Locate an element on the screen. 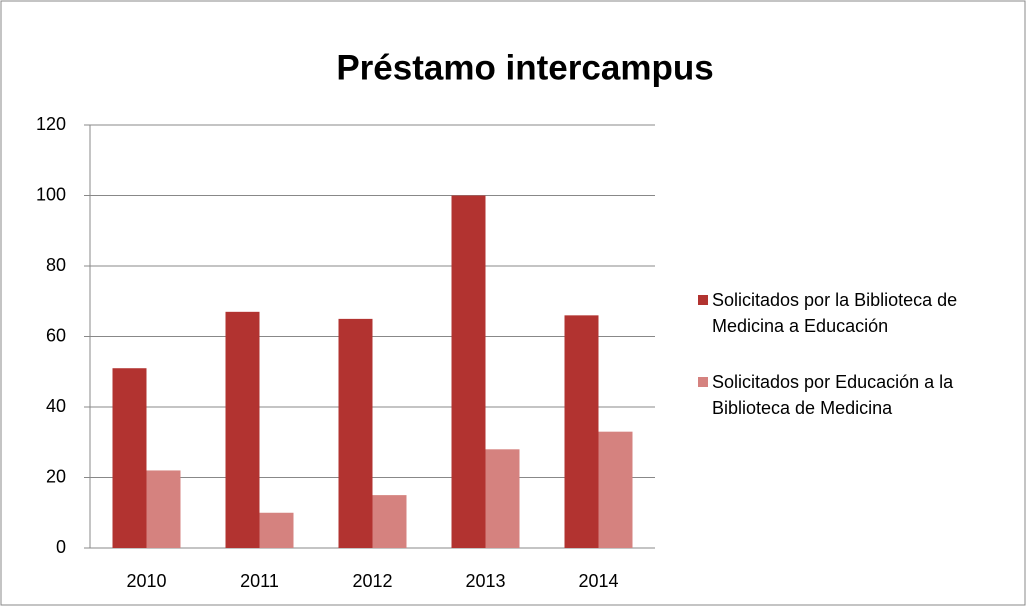 This screenshot has width=1027, height=607. y-tick-label: 120 is located at coordinates (51, 124).